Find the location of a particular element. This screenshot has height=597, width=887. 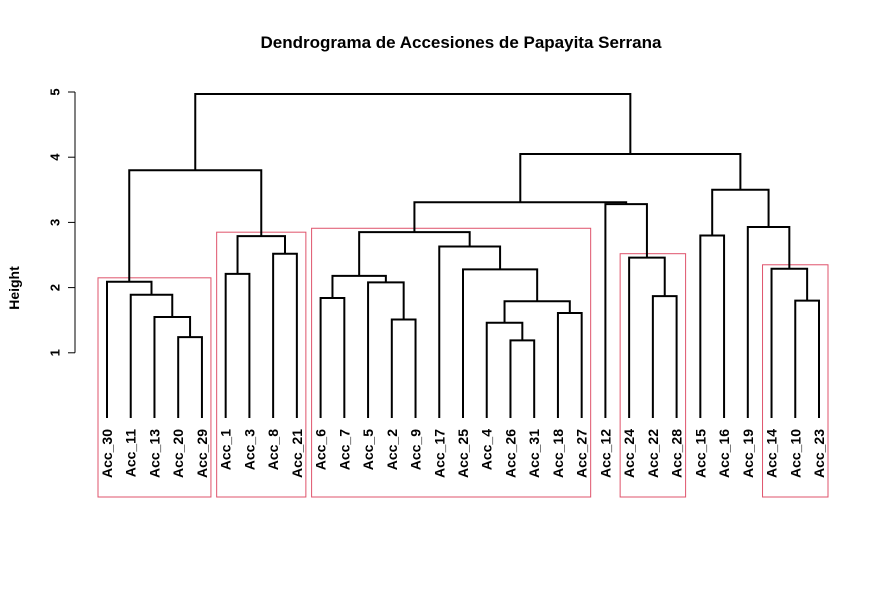

leaf-label: Acc_14 is located at coordinates (772, 453).